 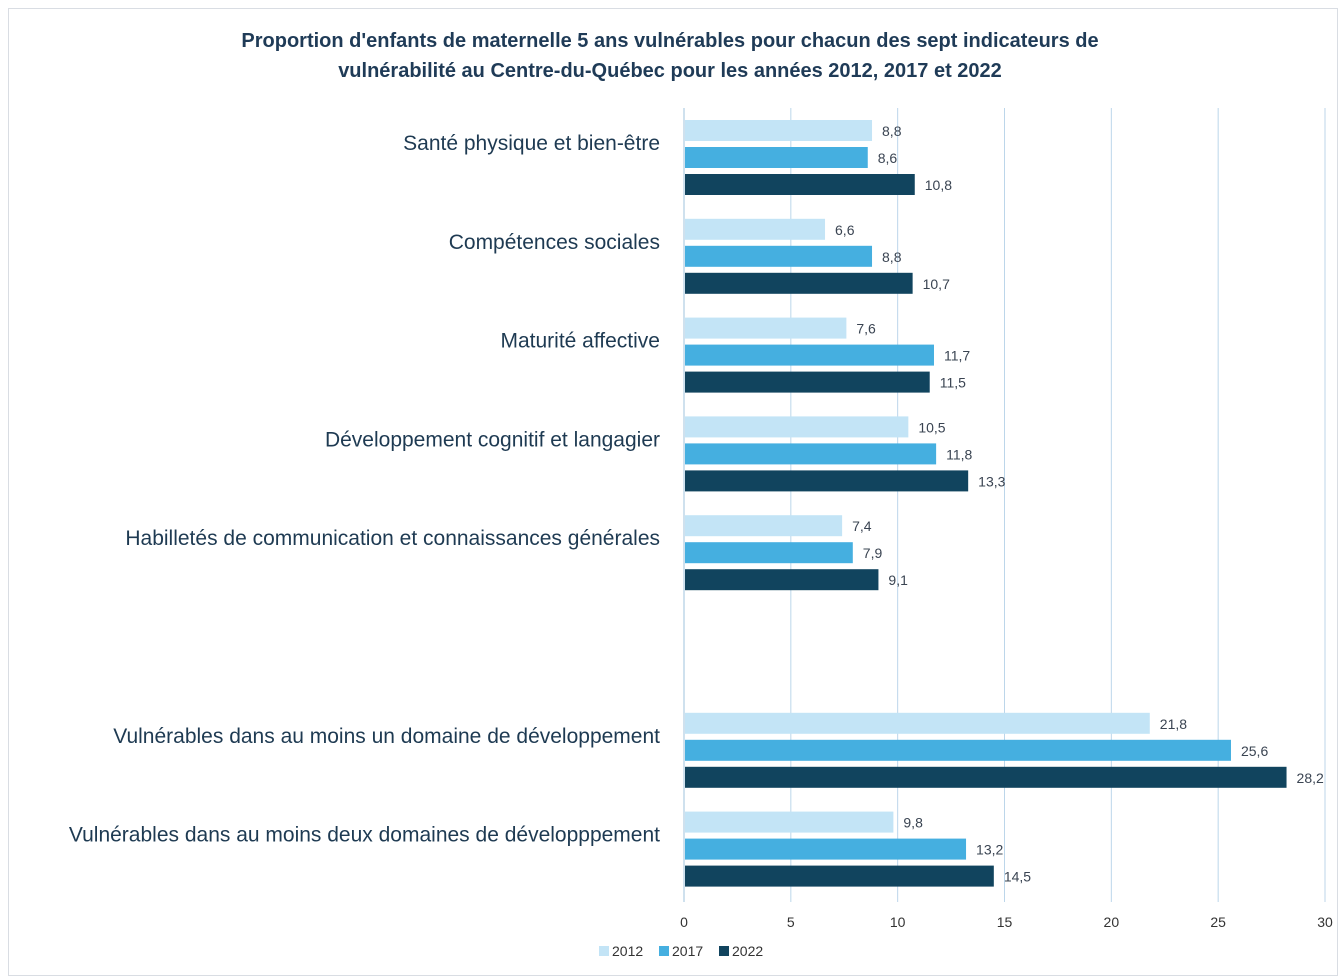 I want to click on value-label-2017-2: 11,7, so click(x=957, y=356).